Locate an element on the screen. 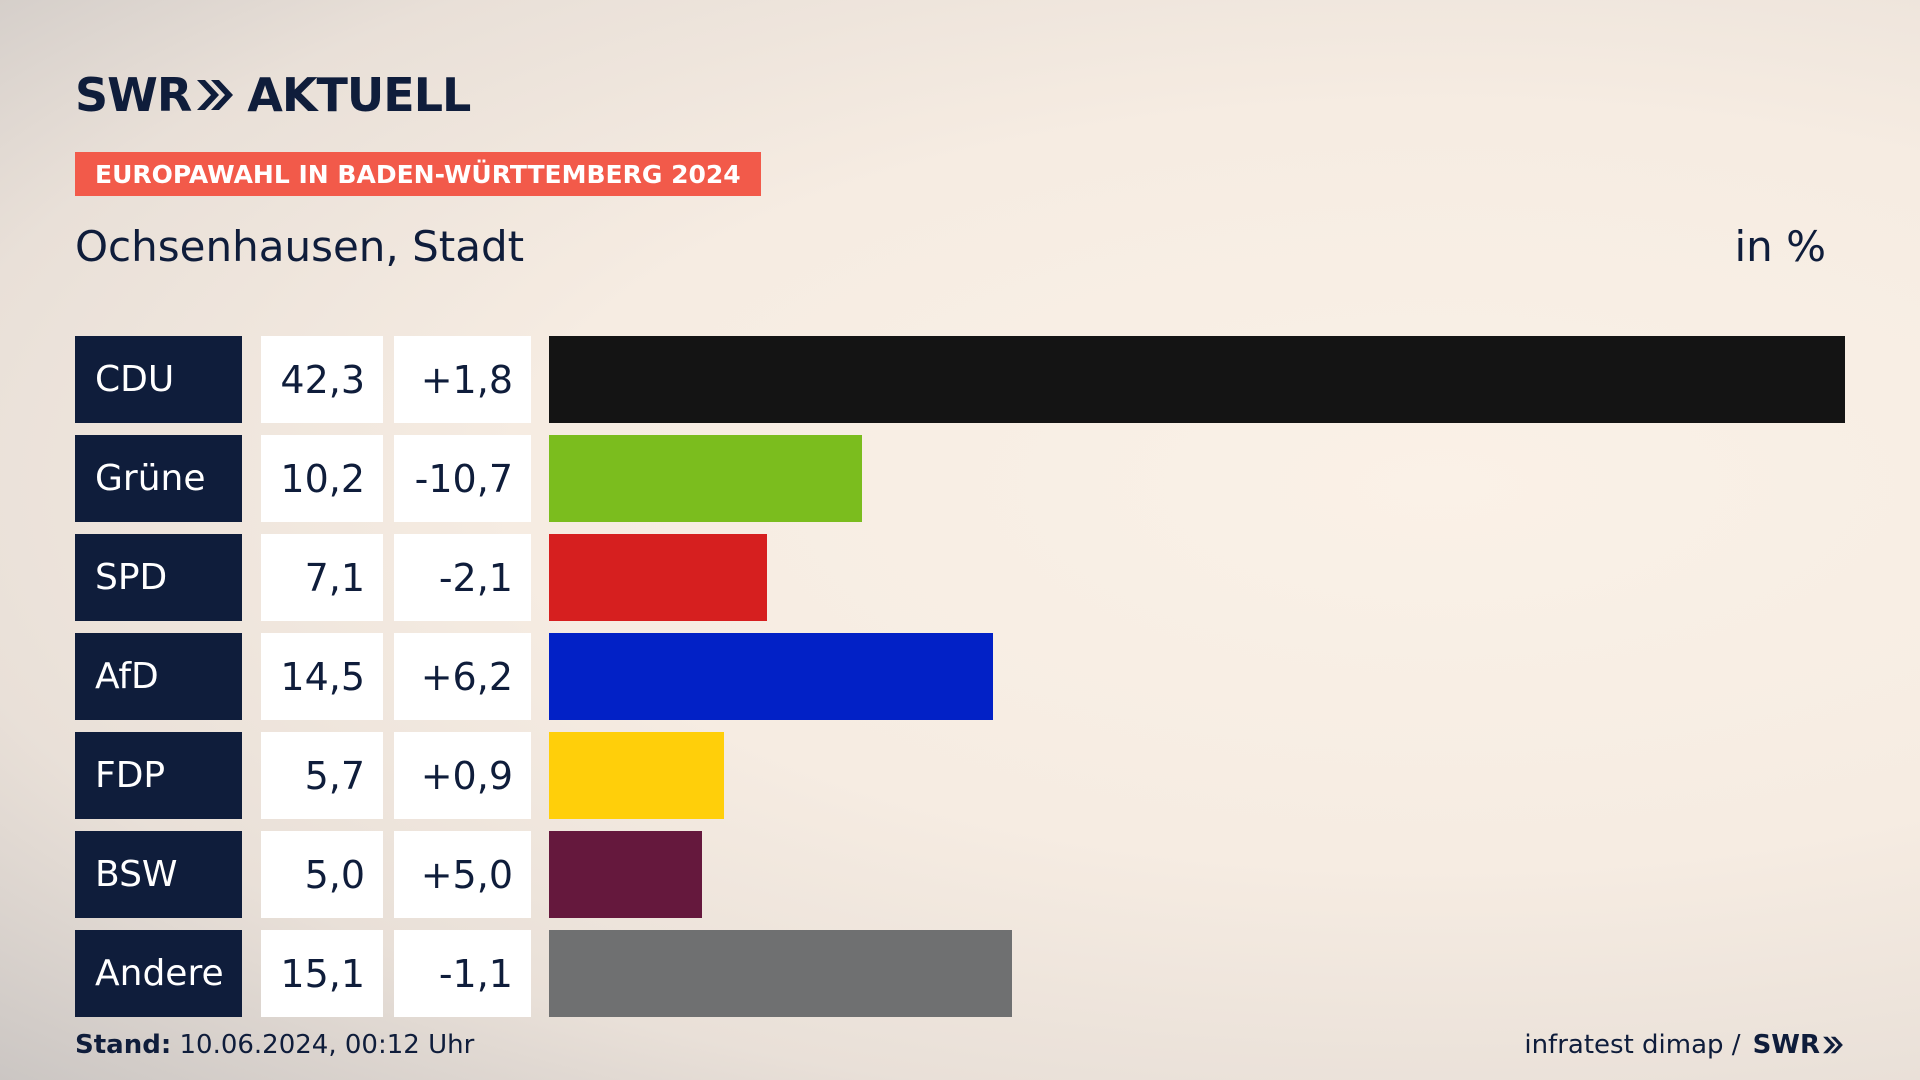 The height and width of the screenshot is (1080, 1920). vote-share-value: 42,3 is located at coordinates (322, 379).